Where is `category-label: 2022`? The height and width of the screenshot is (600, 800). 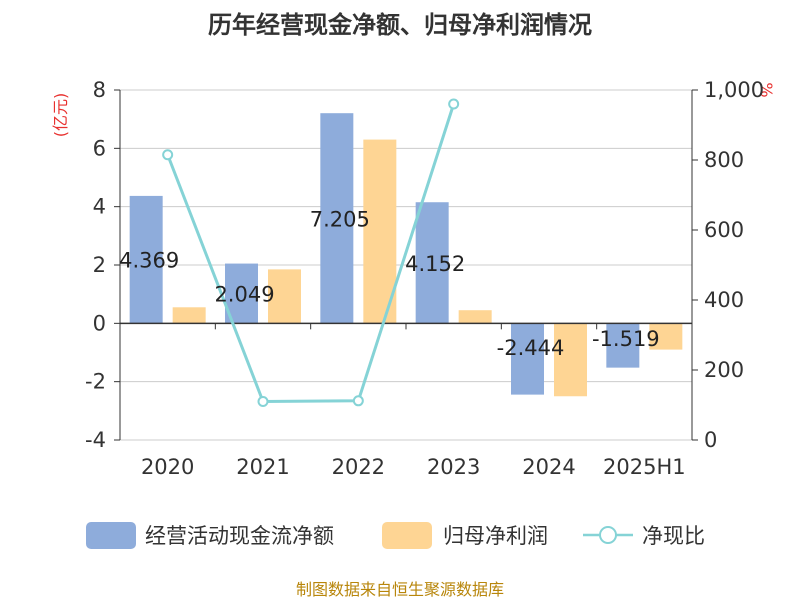 category-label: 2022 is located at coordinates (358, 467).